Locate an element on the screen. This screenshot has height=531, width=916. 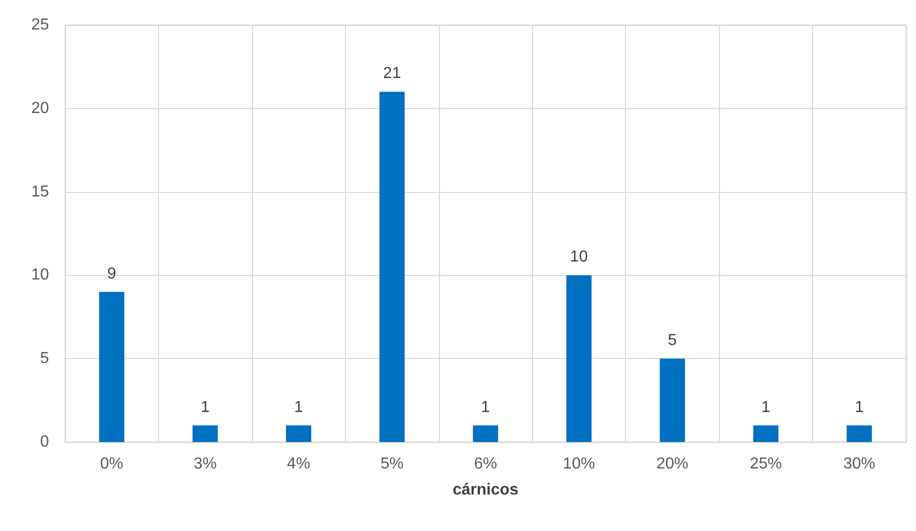
x-tick-label: 6% is located at coordinates (486, 464).